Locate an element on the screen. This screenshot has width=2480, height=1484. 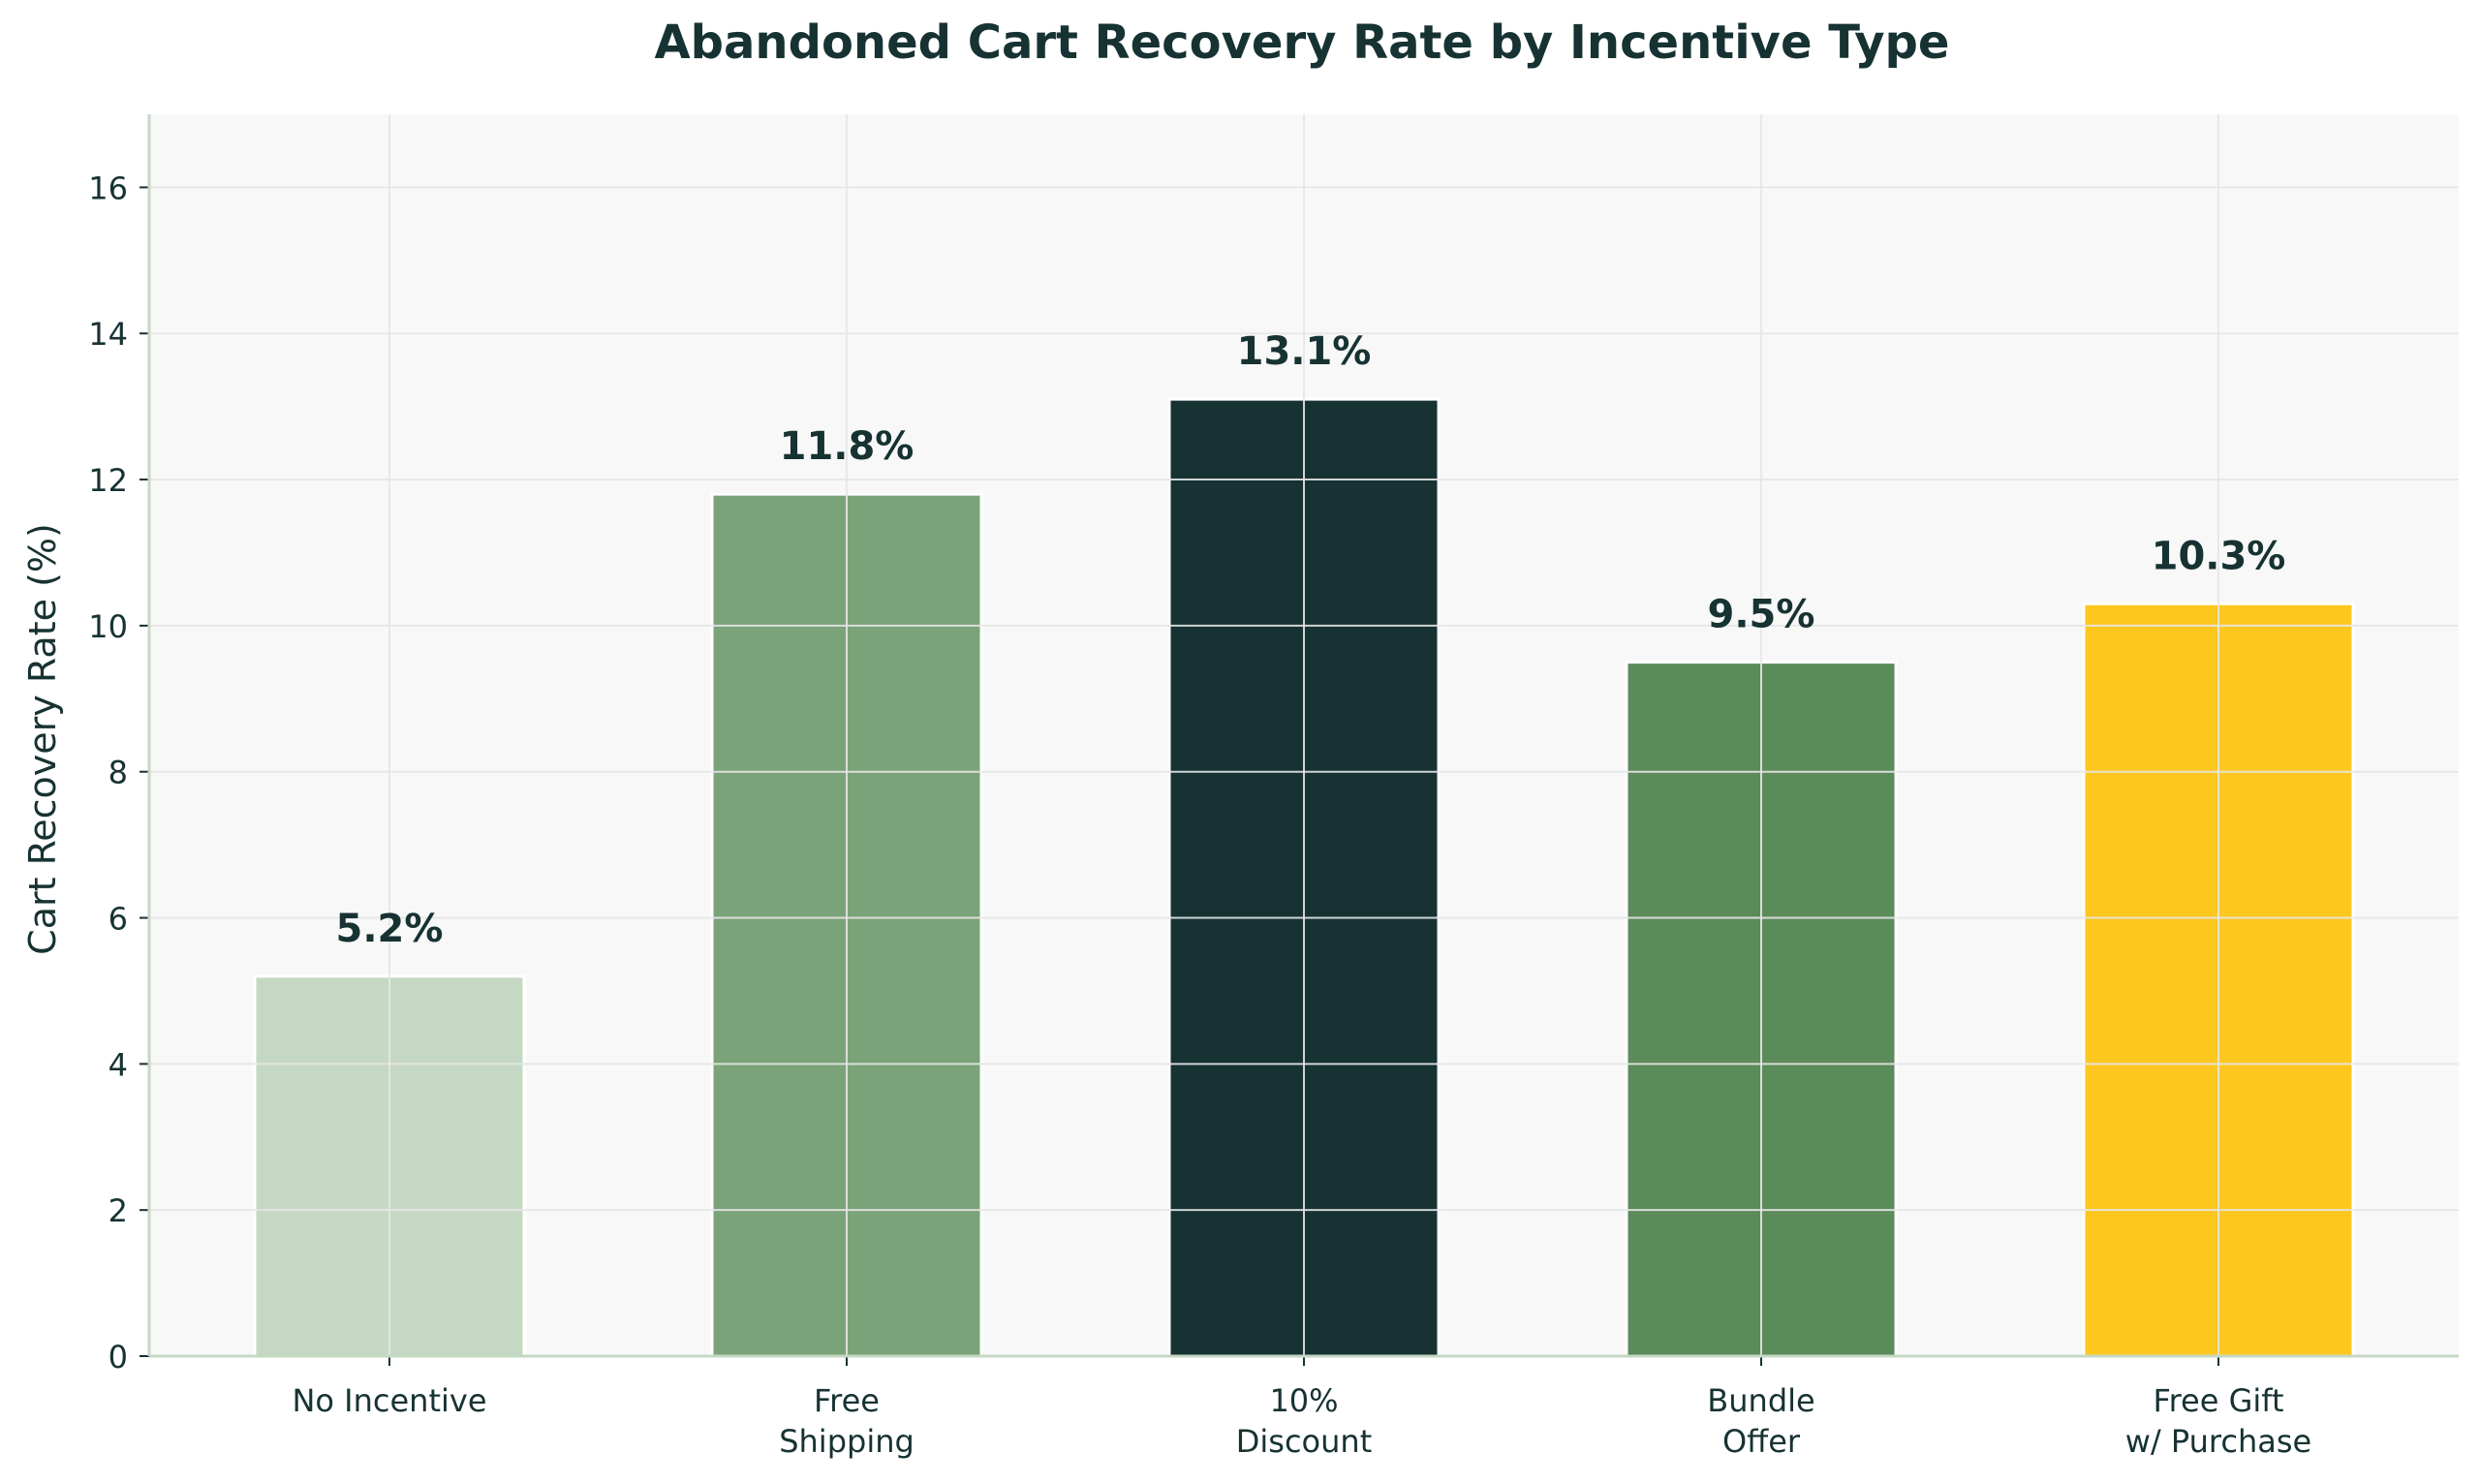
y-tick-label: 14 is located at coordinates (108, 334).